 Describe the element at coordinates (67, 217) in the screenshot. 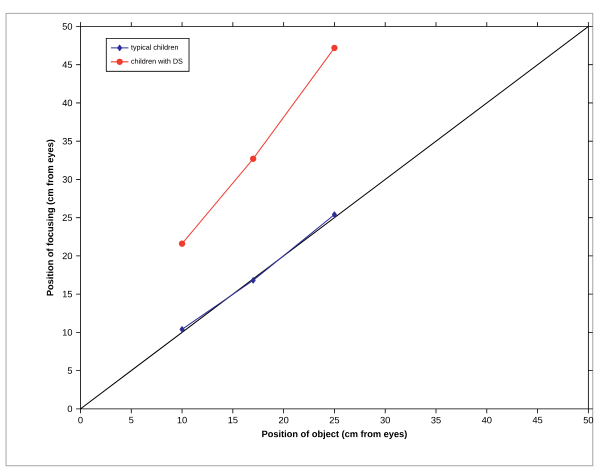

I see `y-tick-label: 25` at that location.